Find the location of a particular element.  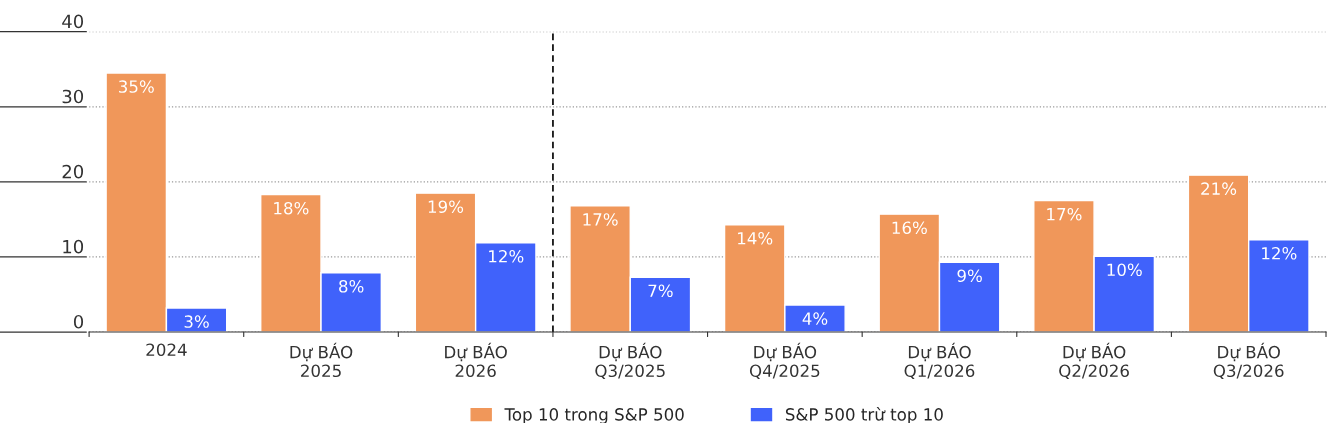

data-label: 7% is located at coordinates (660, 291).